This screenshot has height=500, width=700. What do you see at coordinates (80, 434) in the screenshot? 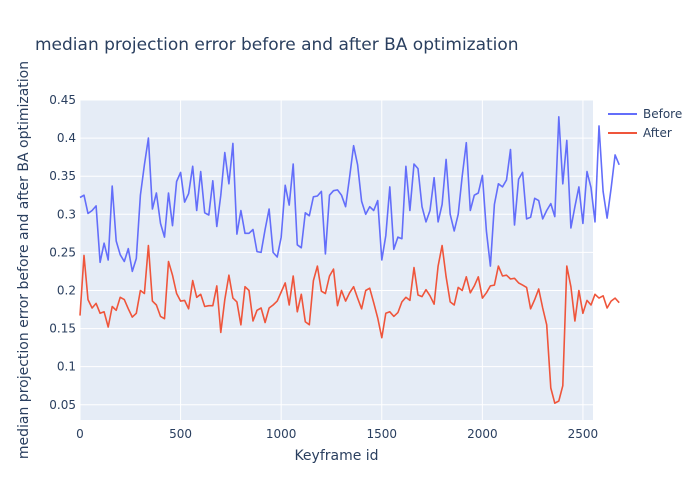
I see `x-tick-label: 0` at bounding box center [80, 434].